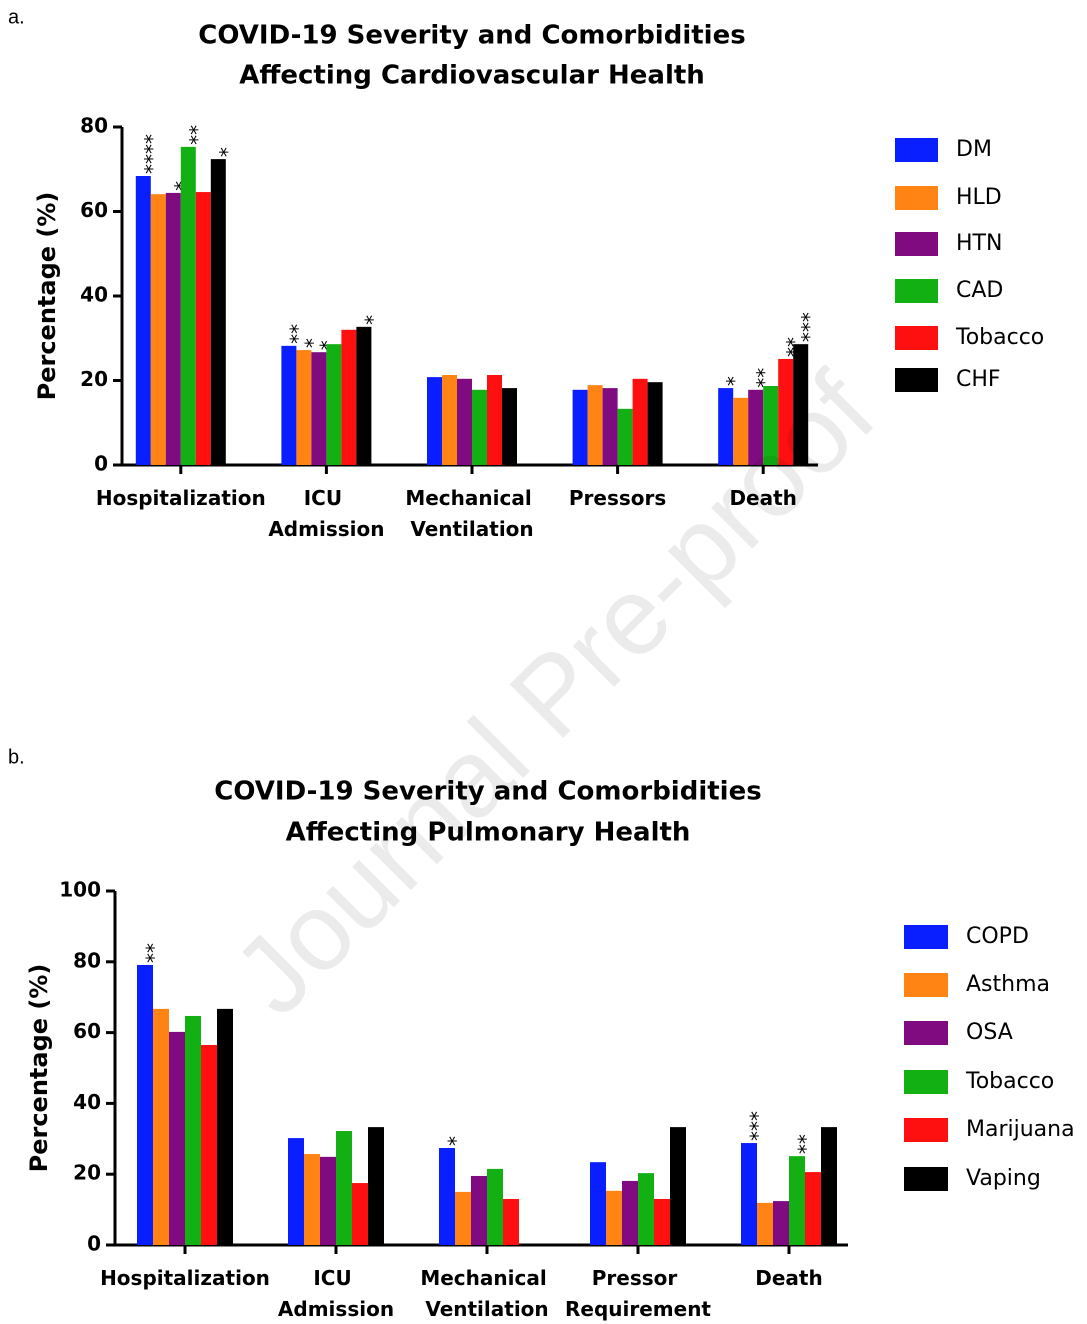  I want to click on legend-label: Asthma, so click(1008, 984).